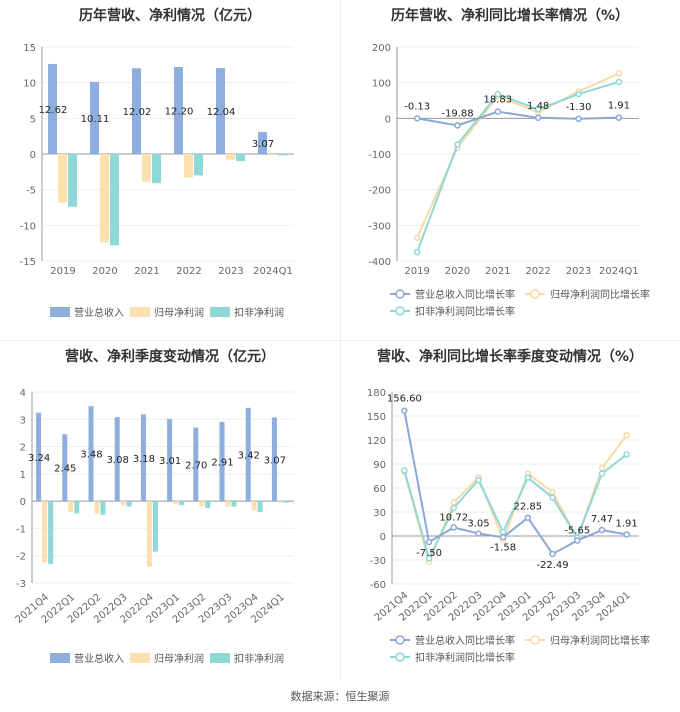 This screenshot has height=712, width=680. I want to click on data-label: -22.49, so click(552, 565).